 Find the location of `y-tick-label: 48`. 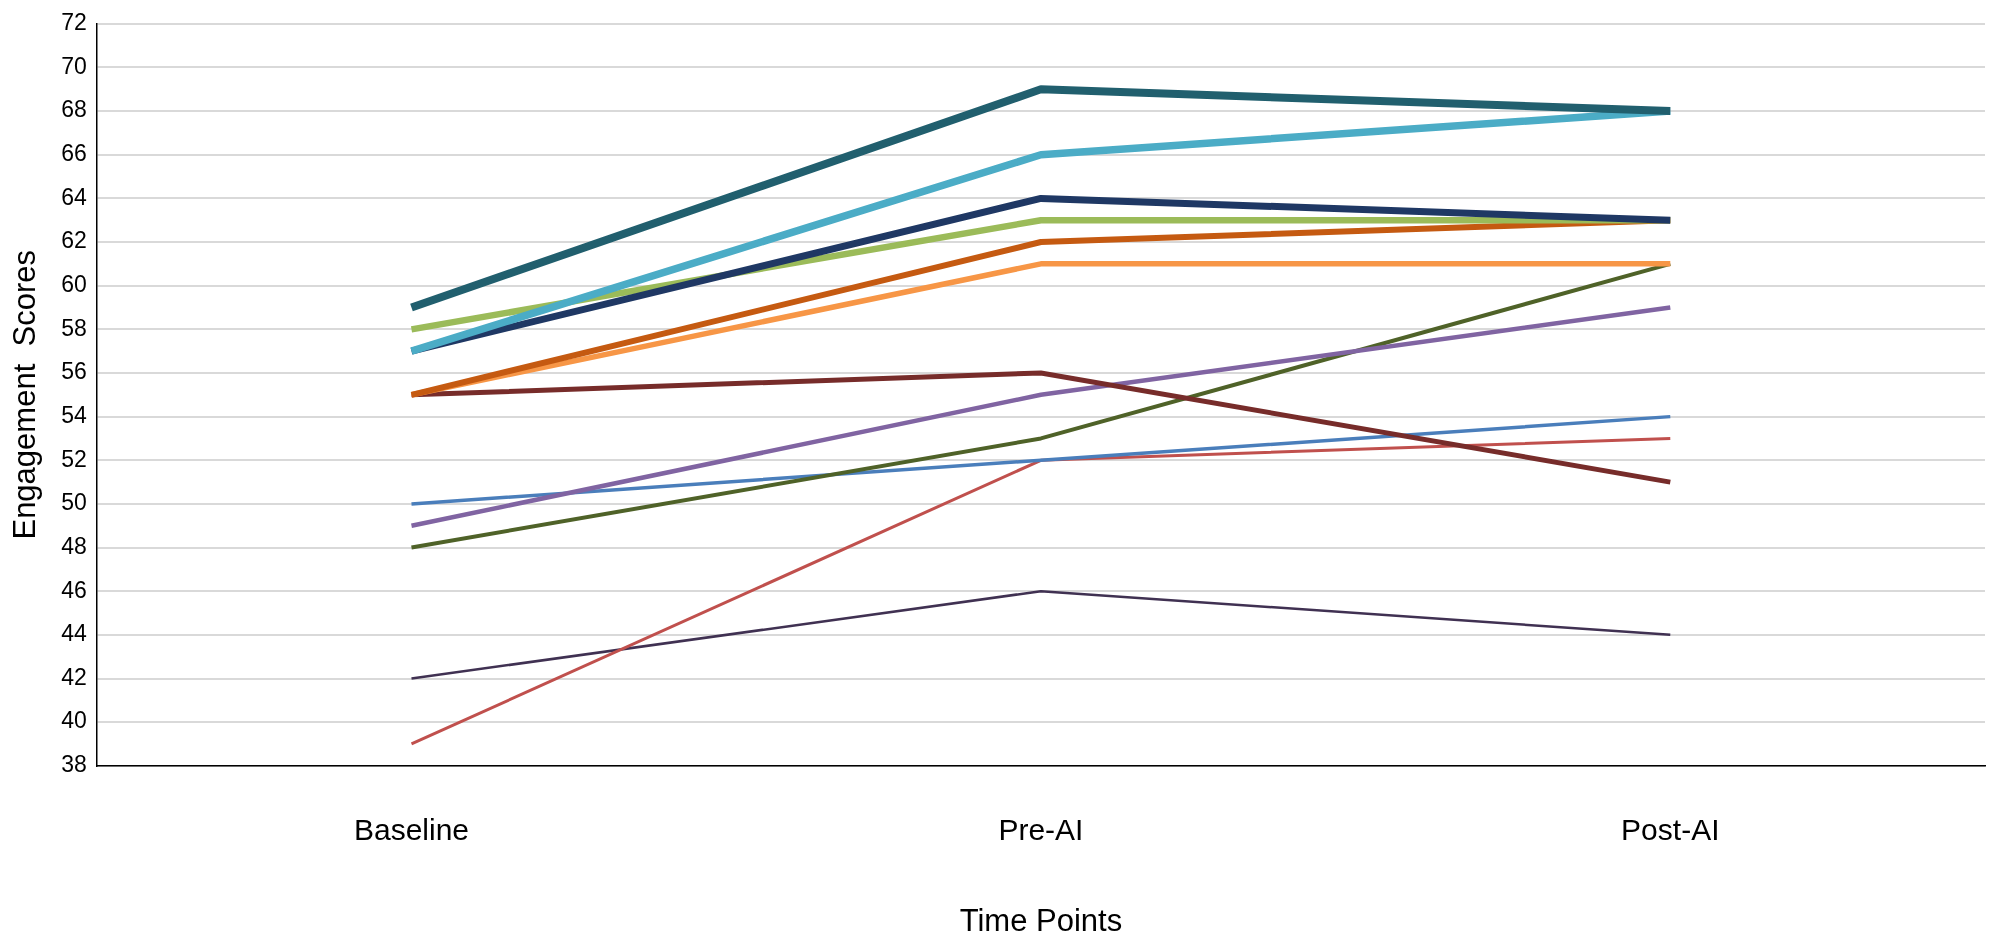

y-tick-label: 48 is located at coordinates (74, 545).